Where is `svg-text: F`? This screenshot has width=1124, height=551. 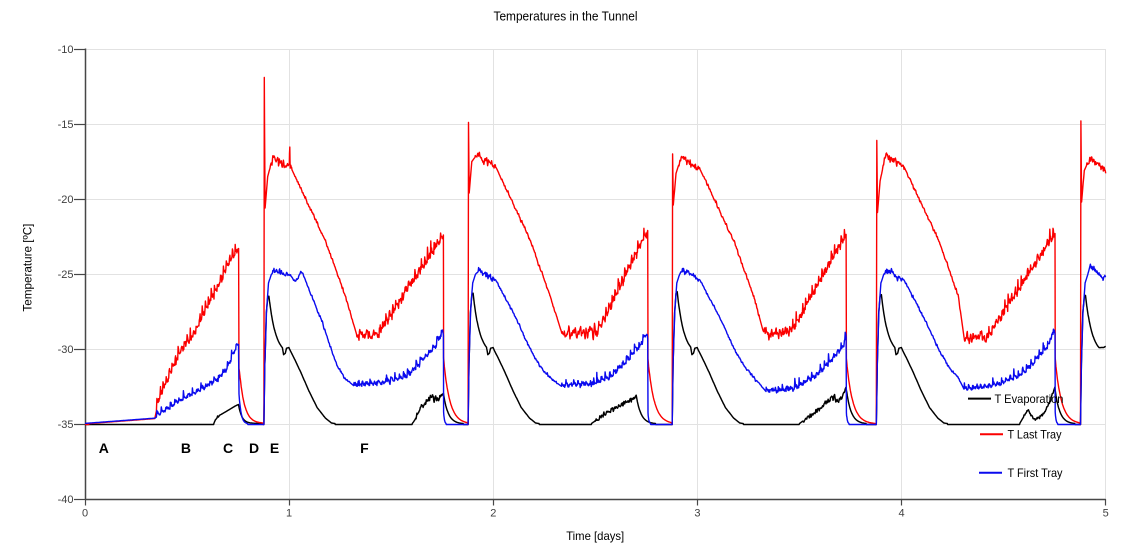 svg-text: F is located at coordinates (364, 448).